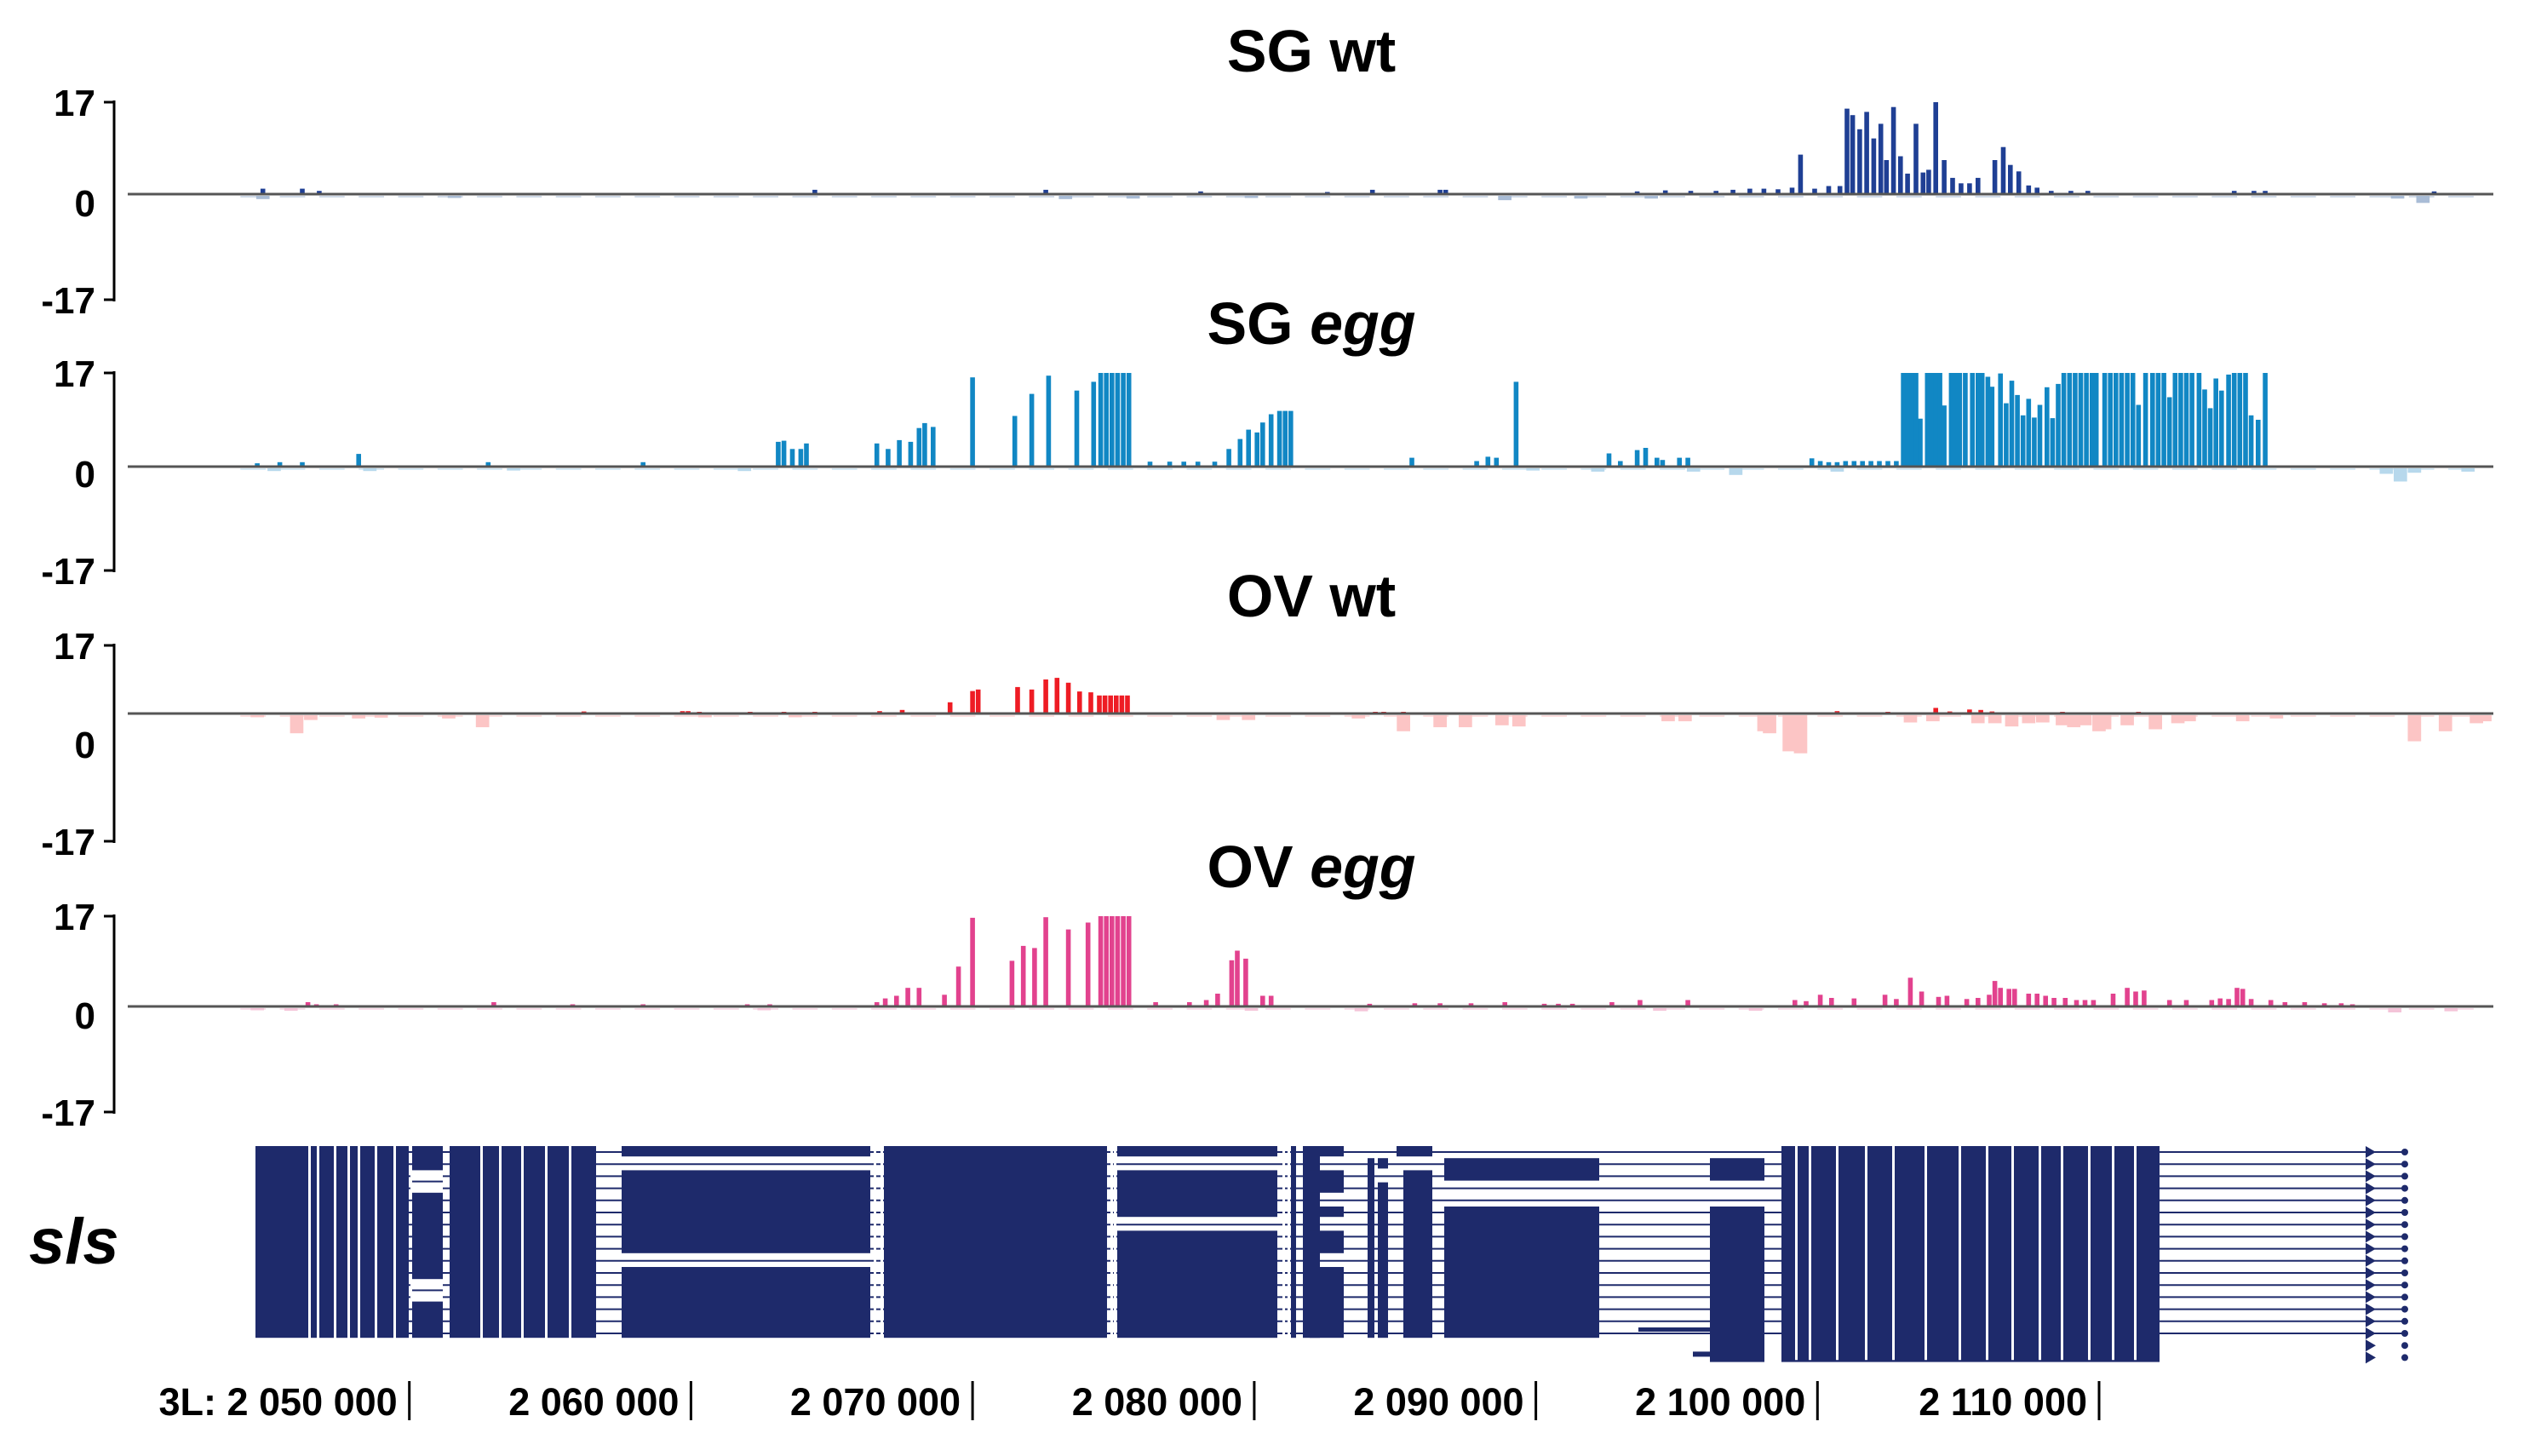 This screenshot has height=1456, width=2524. Describe the element at coordinates (1357, 199) in the screenshot. I see `negative-strand-bars` at that location.